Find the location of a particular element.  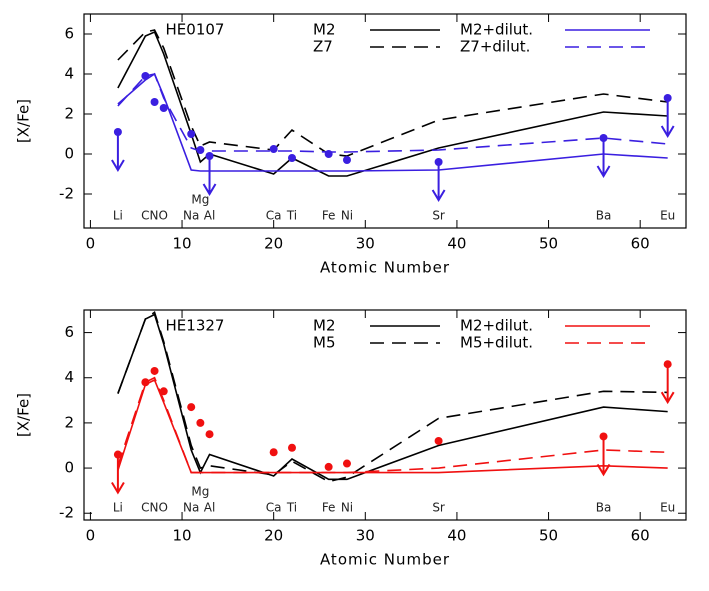

star-name: HE1327 is located at coordinates (195, 326).